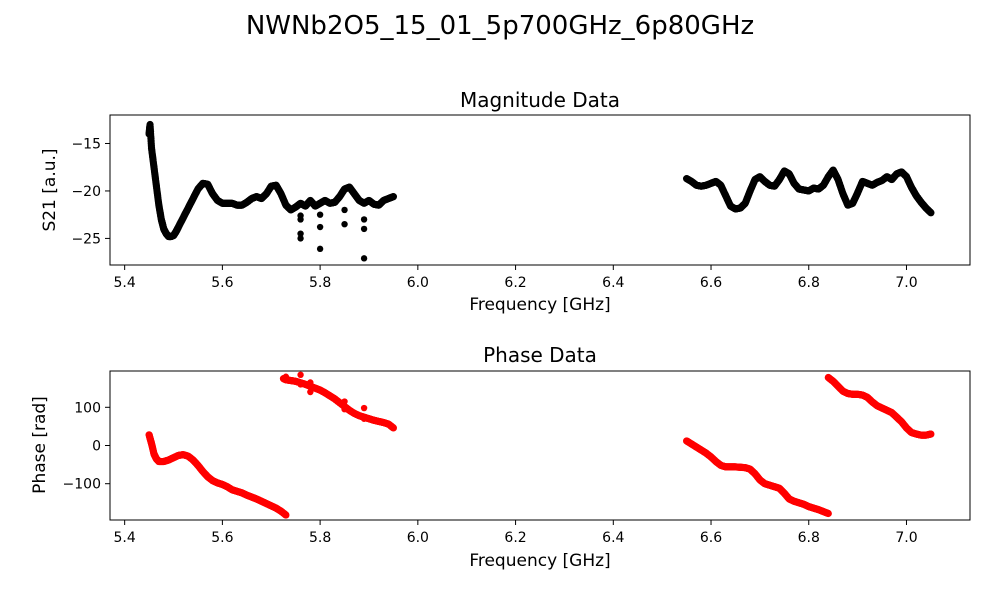 The height and width of the screenshot is (600, 1000). I want to click on phase-y-label: Phase [rad], so click(40, 445).